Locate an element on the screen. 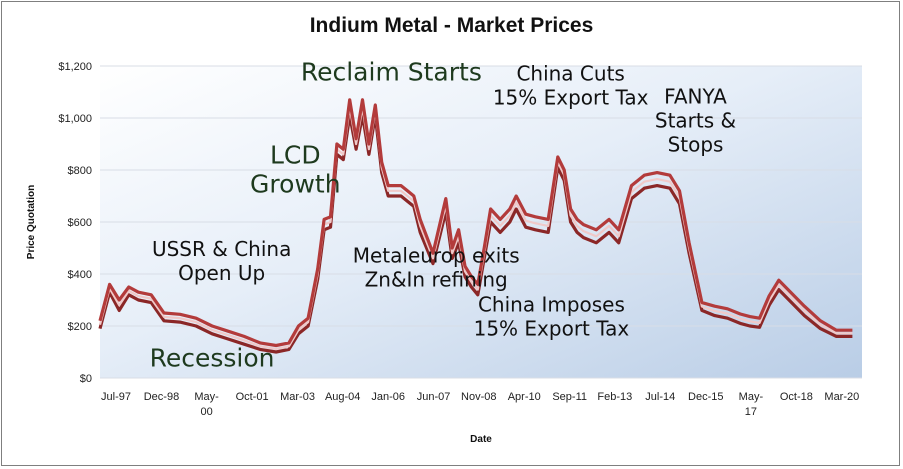  y-tick-label: $1,000 is located at coordinates (75, 119).